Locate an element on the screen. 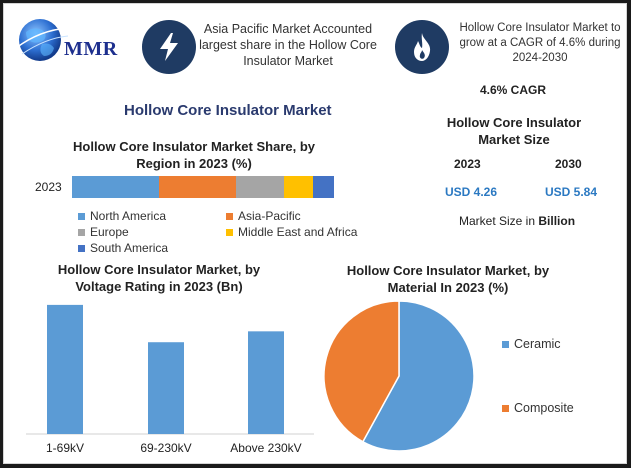 This screenshot has width=631, height=468. region-bar-segment-asia-pacific is located at coordinates (198, 187).